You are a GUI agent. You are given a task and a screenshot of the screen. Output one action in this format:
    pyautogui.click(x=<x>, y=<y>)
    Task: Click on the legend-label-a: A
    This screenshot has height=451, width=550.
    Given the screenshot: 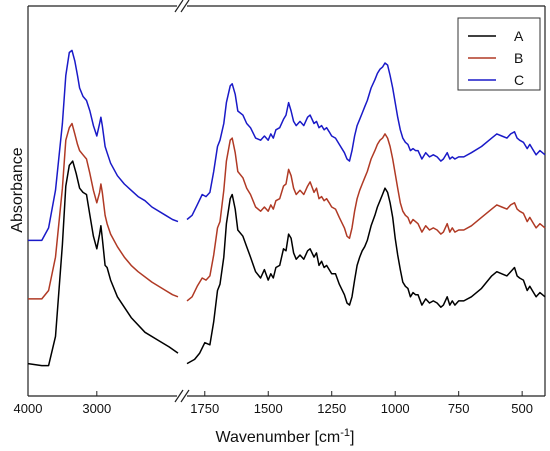 What is the action you would take?
    pyautogui.click(x=519, y=36)
    